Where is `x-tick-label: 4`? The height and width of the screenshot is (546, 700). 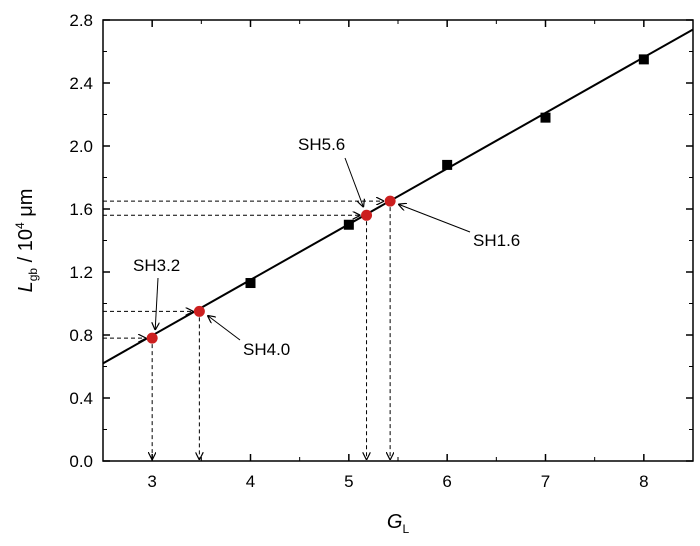 x-tick-label: 4 is located at coordinates (250, 481).